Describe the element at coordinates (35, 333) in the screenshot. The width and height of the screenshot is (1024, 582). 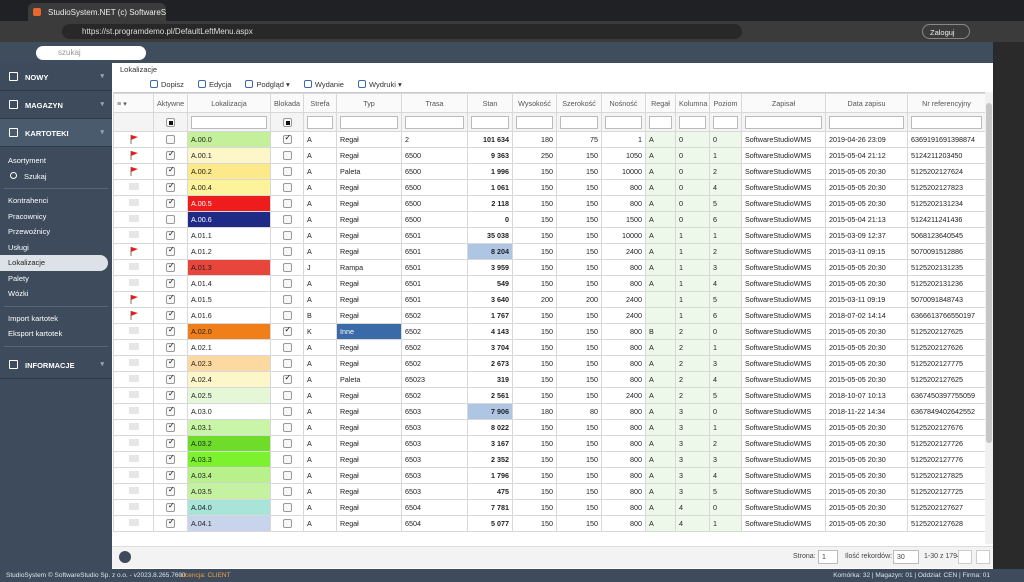
I see `menu-item: Eksport kartotek` at that location.